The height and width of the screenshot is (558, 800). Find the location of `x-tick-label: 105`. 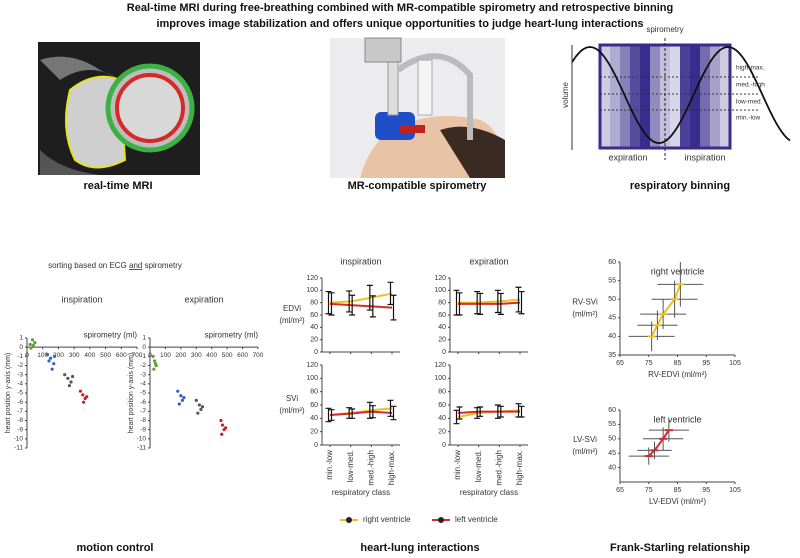

x-tick-label: 105 is located at coordinates (735, 363).